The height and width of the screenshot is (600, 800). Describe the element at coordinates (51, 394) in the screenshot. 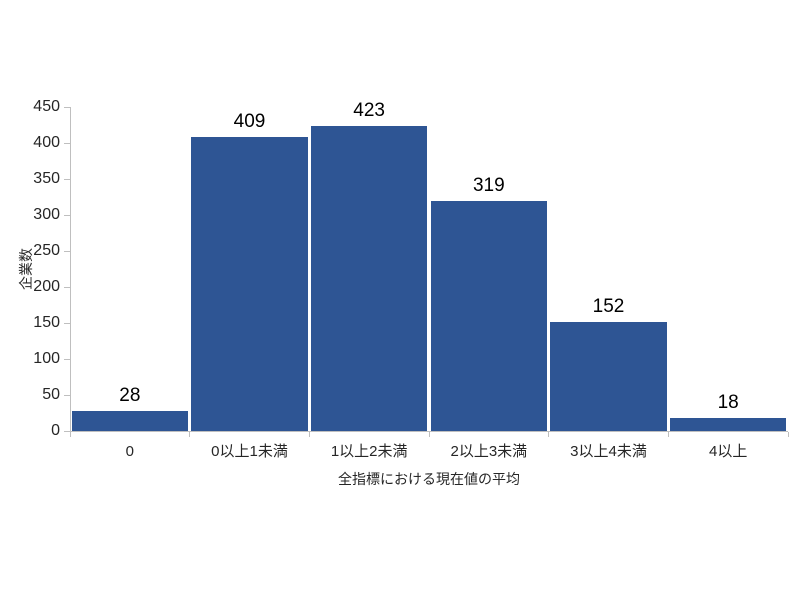

I see `y-tick-label: 50` at that location.